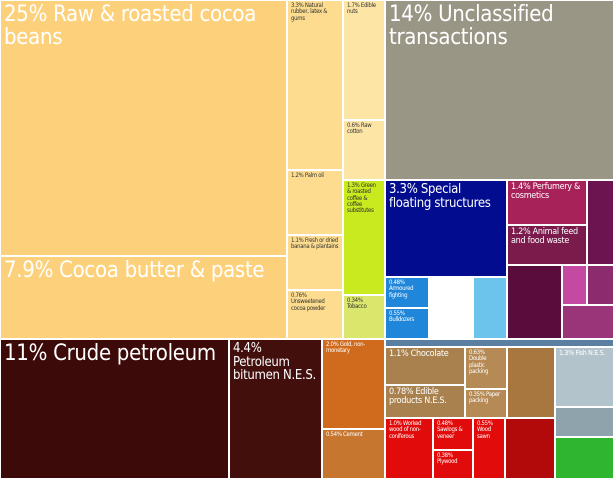 This screenshot has width=614, height=479. Describe the element at coordinates (407, 323) in the screenshot. I see `tile-label: 0.55% Bulldozers` at that location.